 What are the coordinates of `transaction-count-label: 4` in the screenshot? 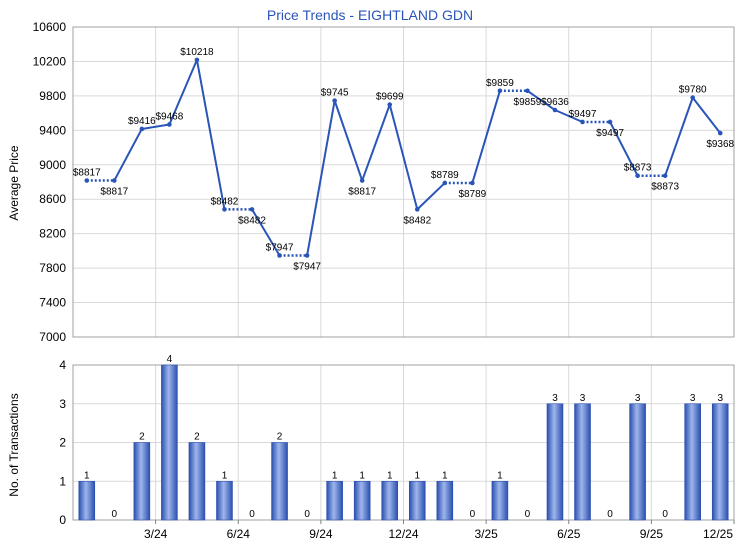 It's located at (170, 359).